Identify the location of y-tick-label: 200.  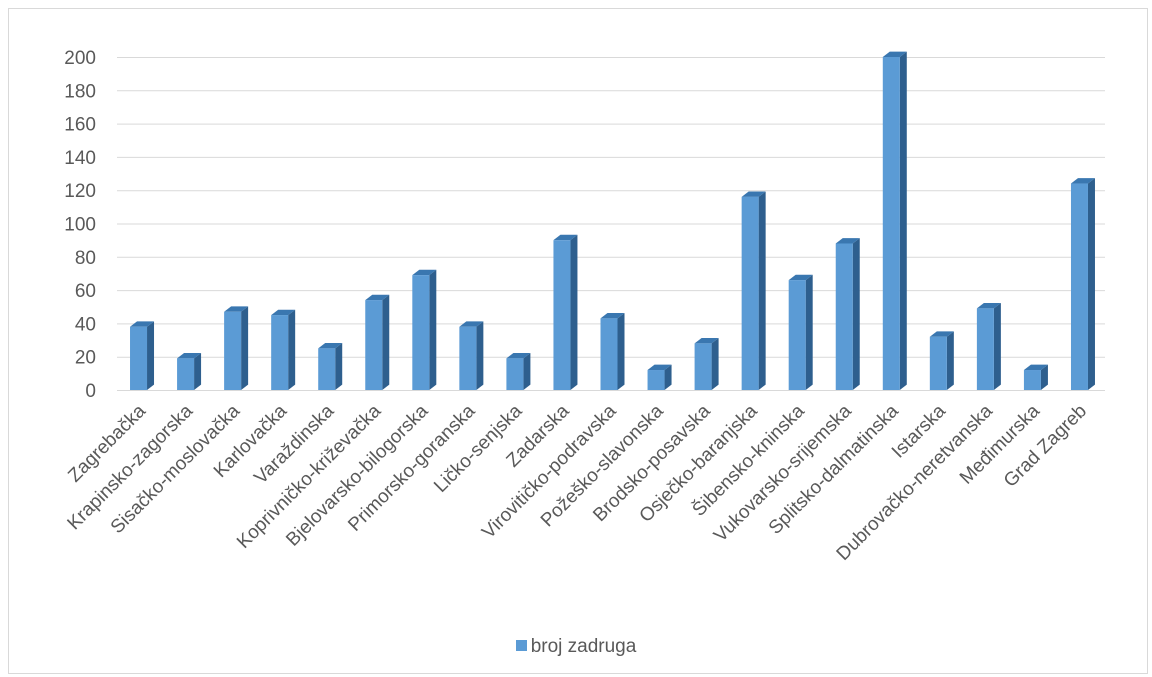
(80, 58).